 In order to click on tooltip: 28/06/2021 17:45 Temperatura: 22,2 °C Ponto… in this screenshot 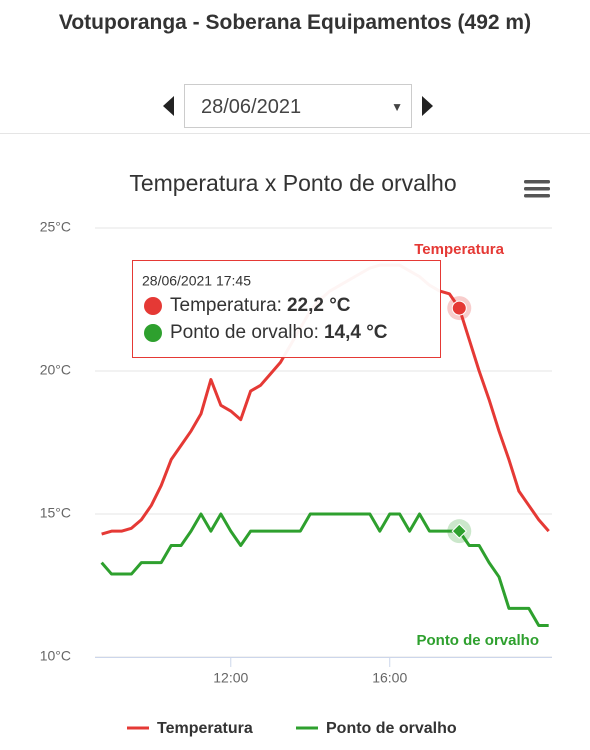, I will do `click(286, 309)`.